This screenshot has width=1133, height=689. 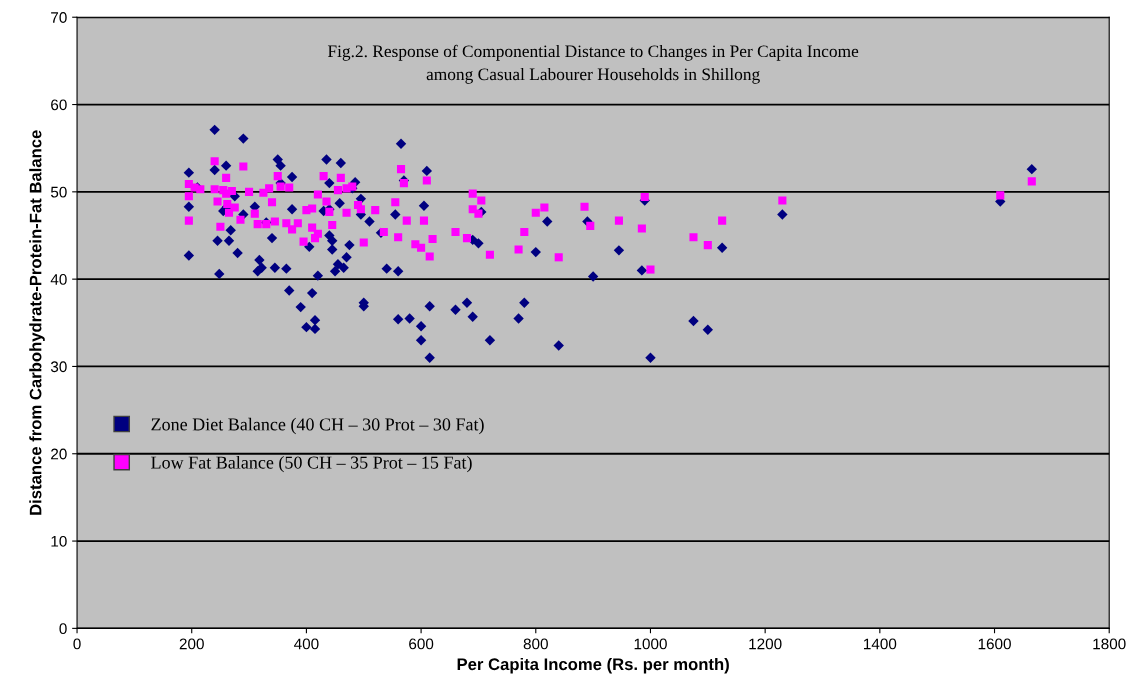 I want to click on x-tick-label: 600, so click(x=421, y=644).